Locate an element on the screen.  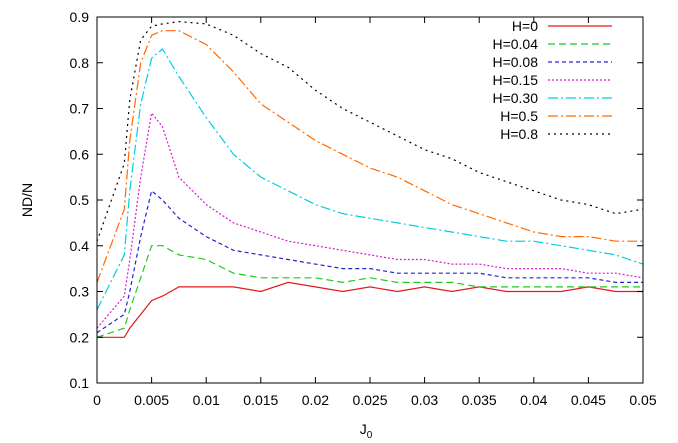
legend-label: H=0.15 is located at coordinates (515, 80).